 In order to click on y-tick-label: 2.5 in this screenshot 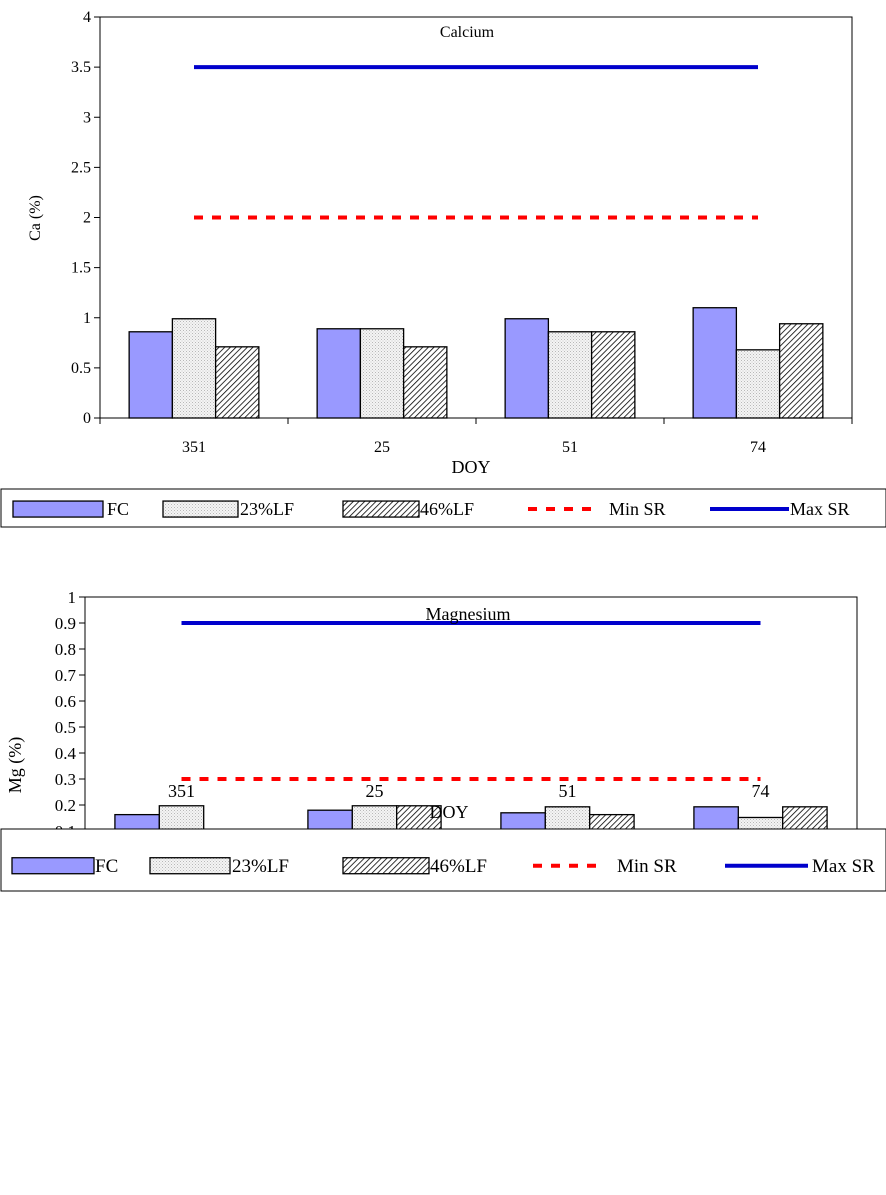, I will do `click(81, 167)`.